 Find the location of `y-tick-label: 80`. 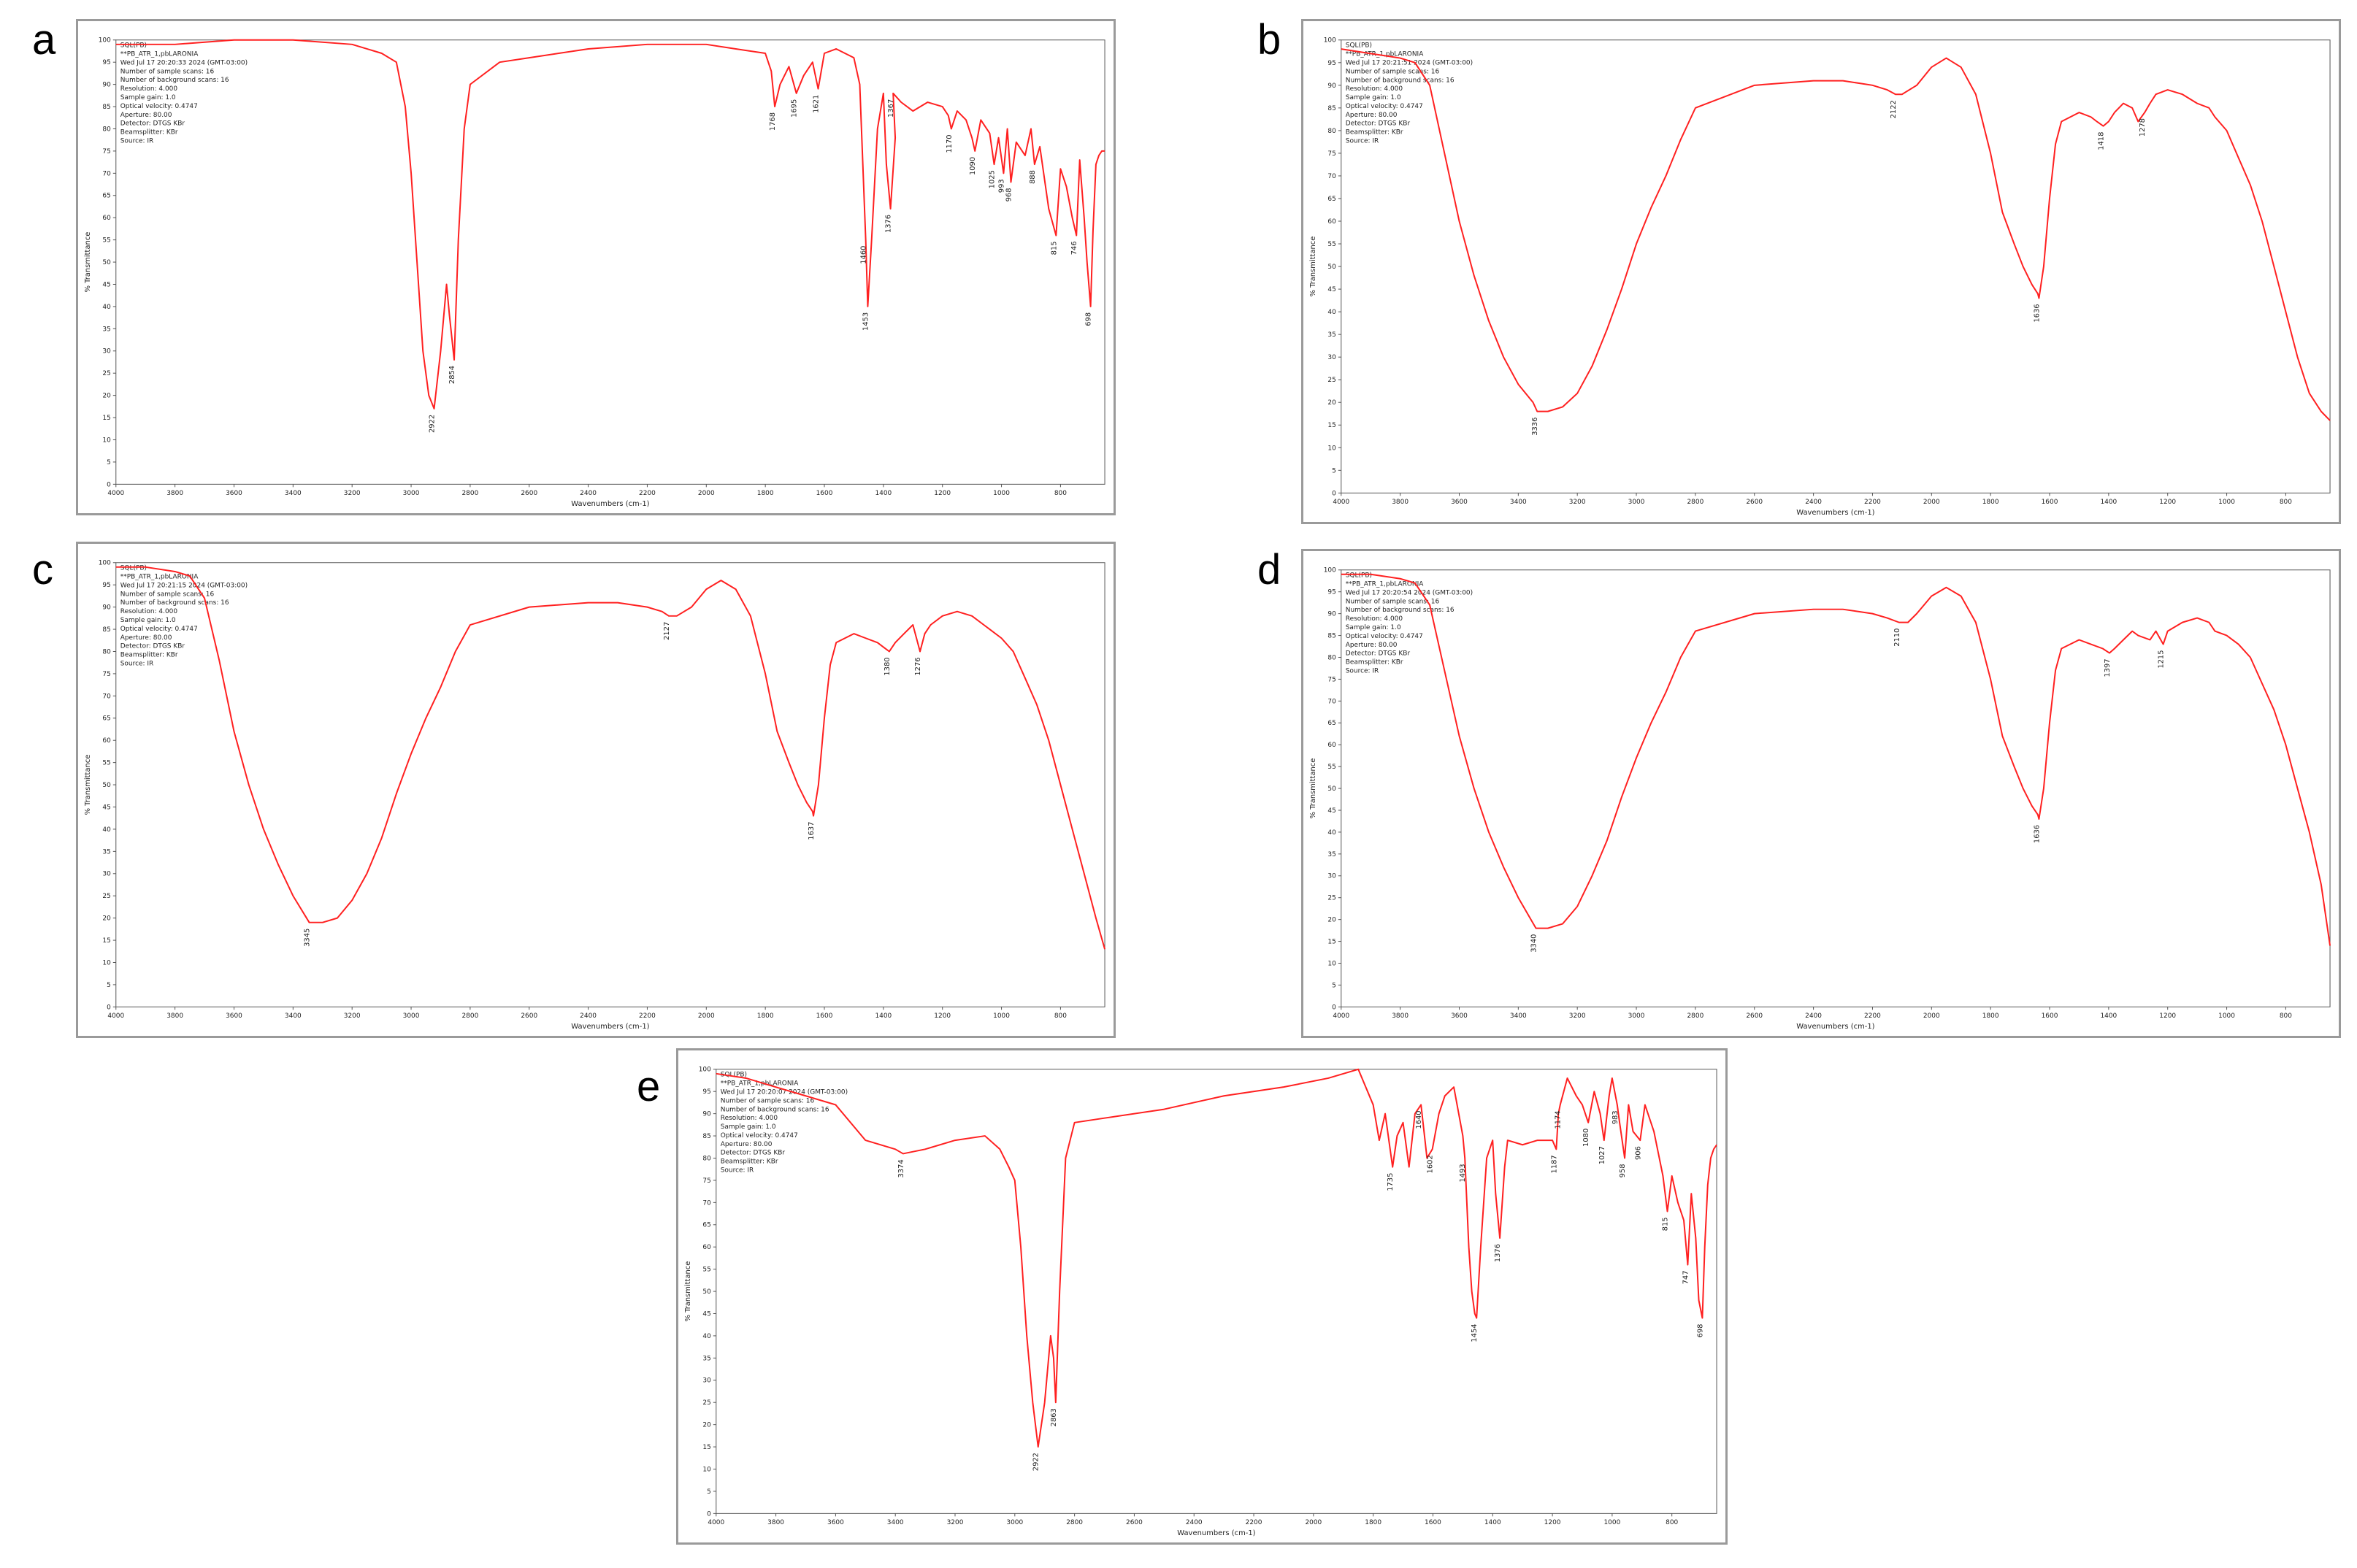

y-tick-label: 80 is located at coordinates (1331, 657).